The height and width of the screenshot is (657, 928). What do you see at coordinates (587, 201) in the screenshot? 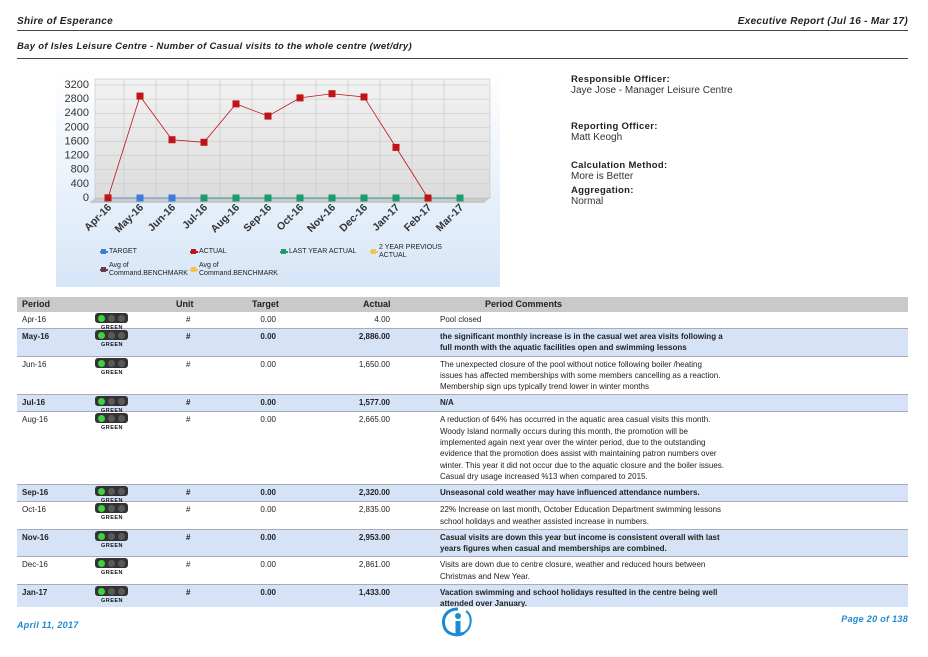
I see `info-value: Normal` at bounding box center [587, 201].